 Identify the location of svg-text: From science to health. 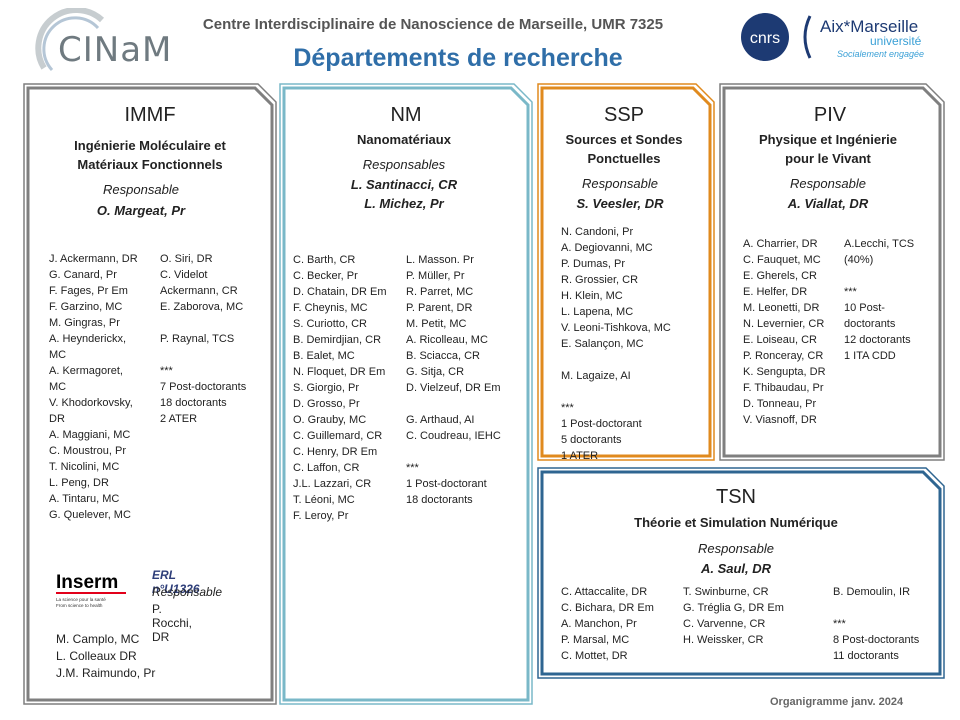
(79, 605).